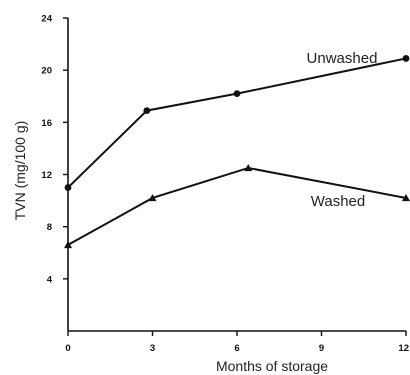 This screenshot has width=410, height=375. I want to click on series-label-washed: Washed, so click(338, 201).